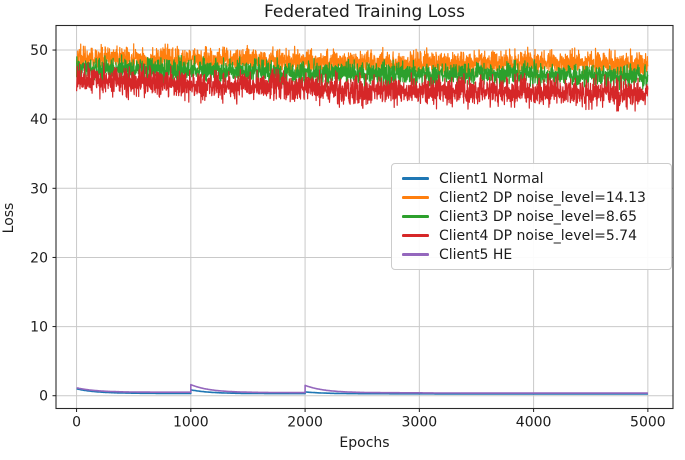 This screenshot has width=685, height=460. I want to click on y-tick-label: 30, so click(39, 189).